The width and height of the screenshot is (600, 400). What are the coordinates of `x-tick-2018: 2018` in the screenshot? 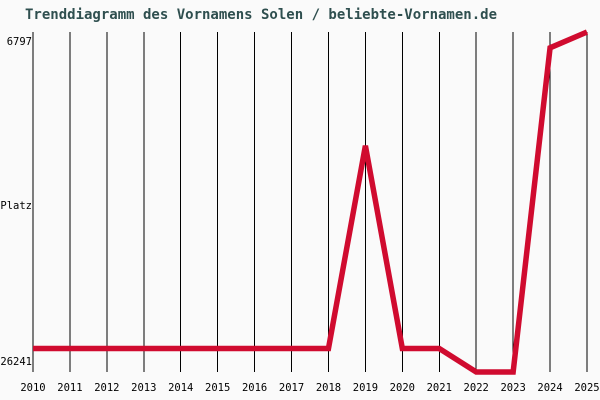 It's located at (328, 388).